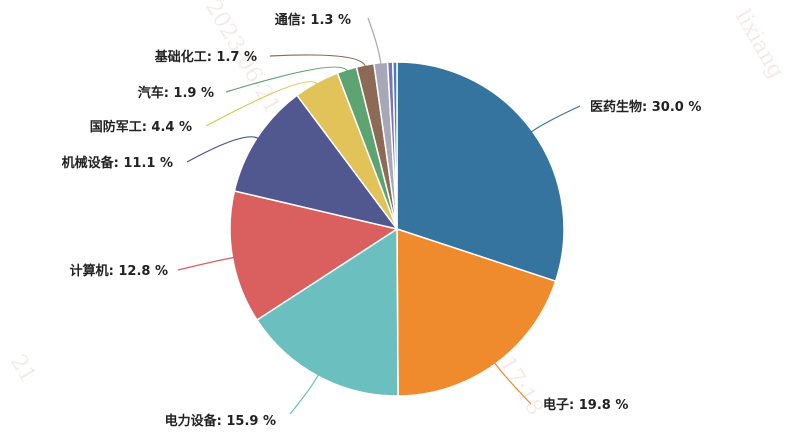  Describe the element at coordinates (176, 93) in the screenshot. I see `slice-label: 汽车: 1.9 %` at that location.